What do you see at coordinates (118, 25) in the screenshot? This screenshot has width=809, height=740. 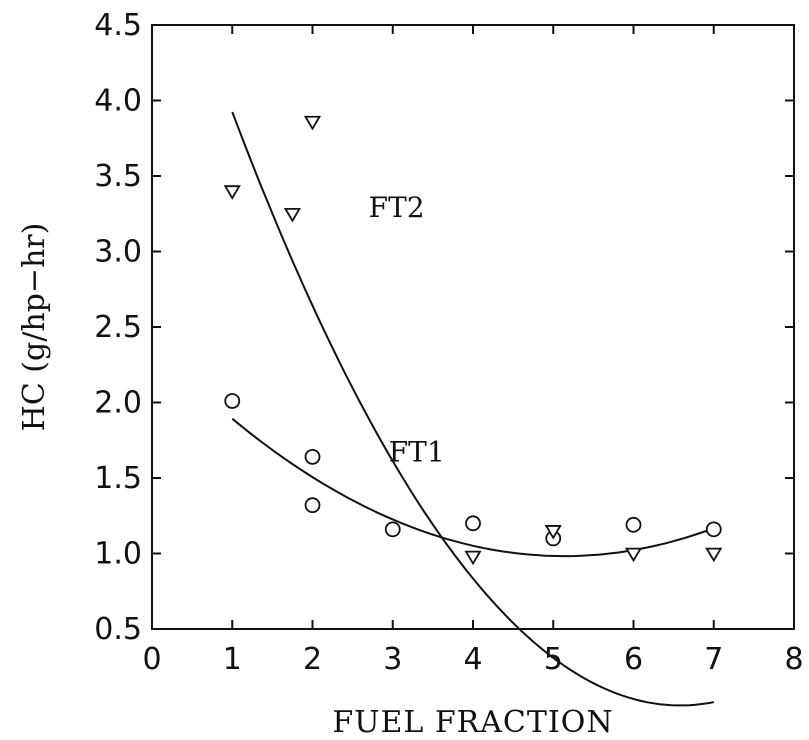 I see `y-tick-label: 4.5` at bounding box center [118, 25].